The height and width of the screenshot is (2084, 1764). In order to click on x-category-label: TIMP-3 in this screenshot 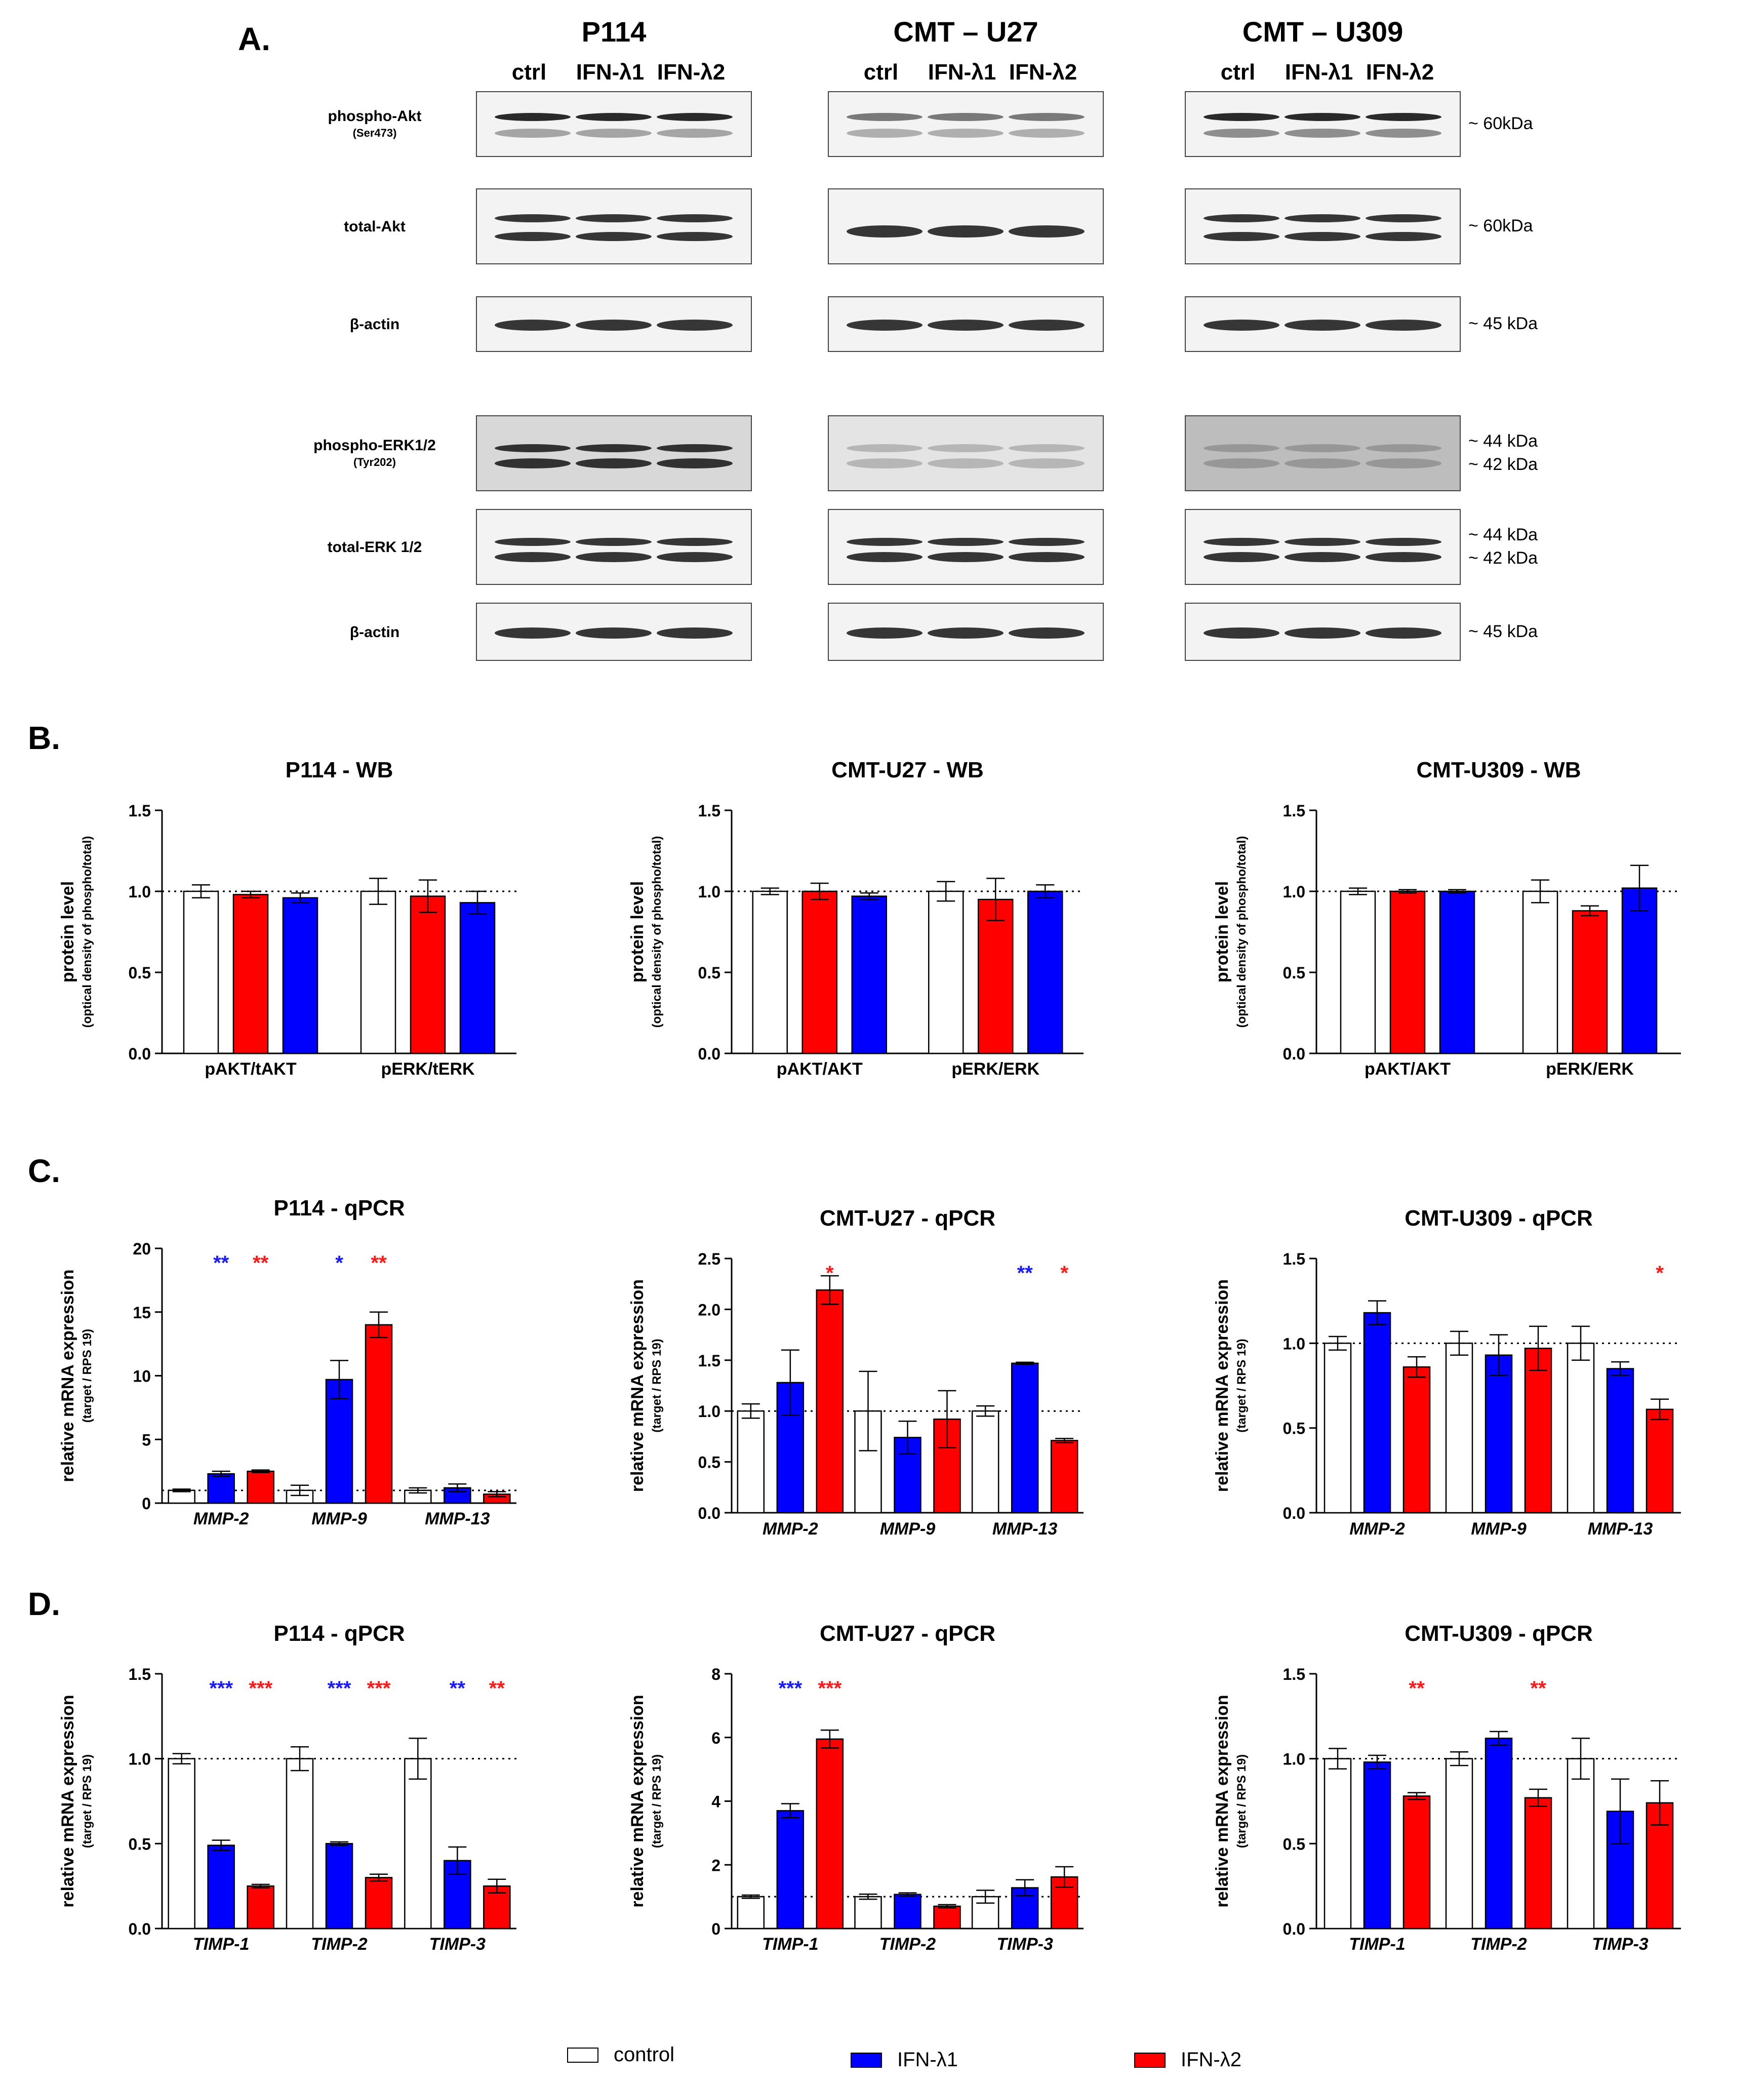, I will do `click(1024, 1944)`.